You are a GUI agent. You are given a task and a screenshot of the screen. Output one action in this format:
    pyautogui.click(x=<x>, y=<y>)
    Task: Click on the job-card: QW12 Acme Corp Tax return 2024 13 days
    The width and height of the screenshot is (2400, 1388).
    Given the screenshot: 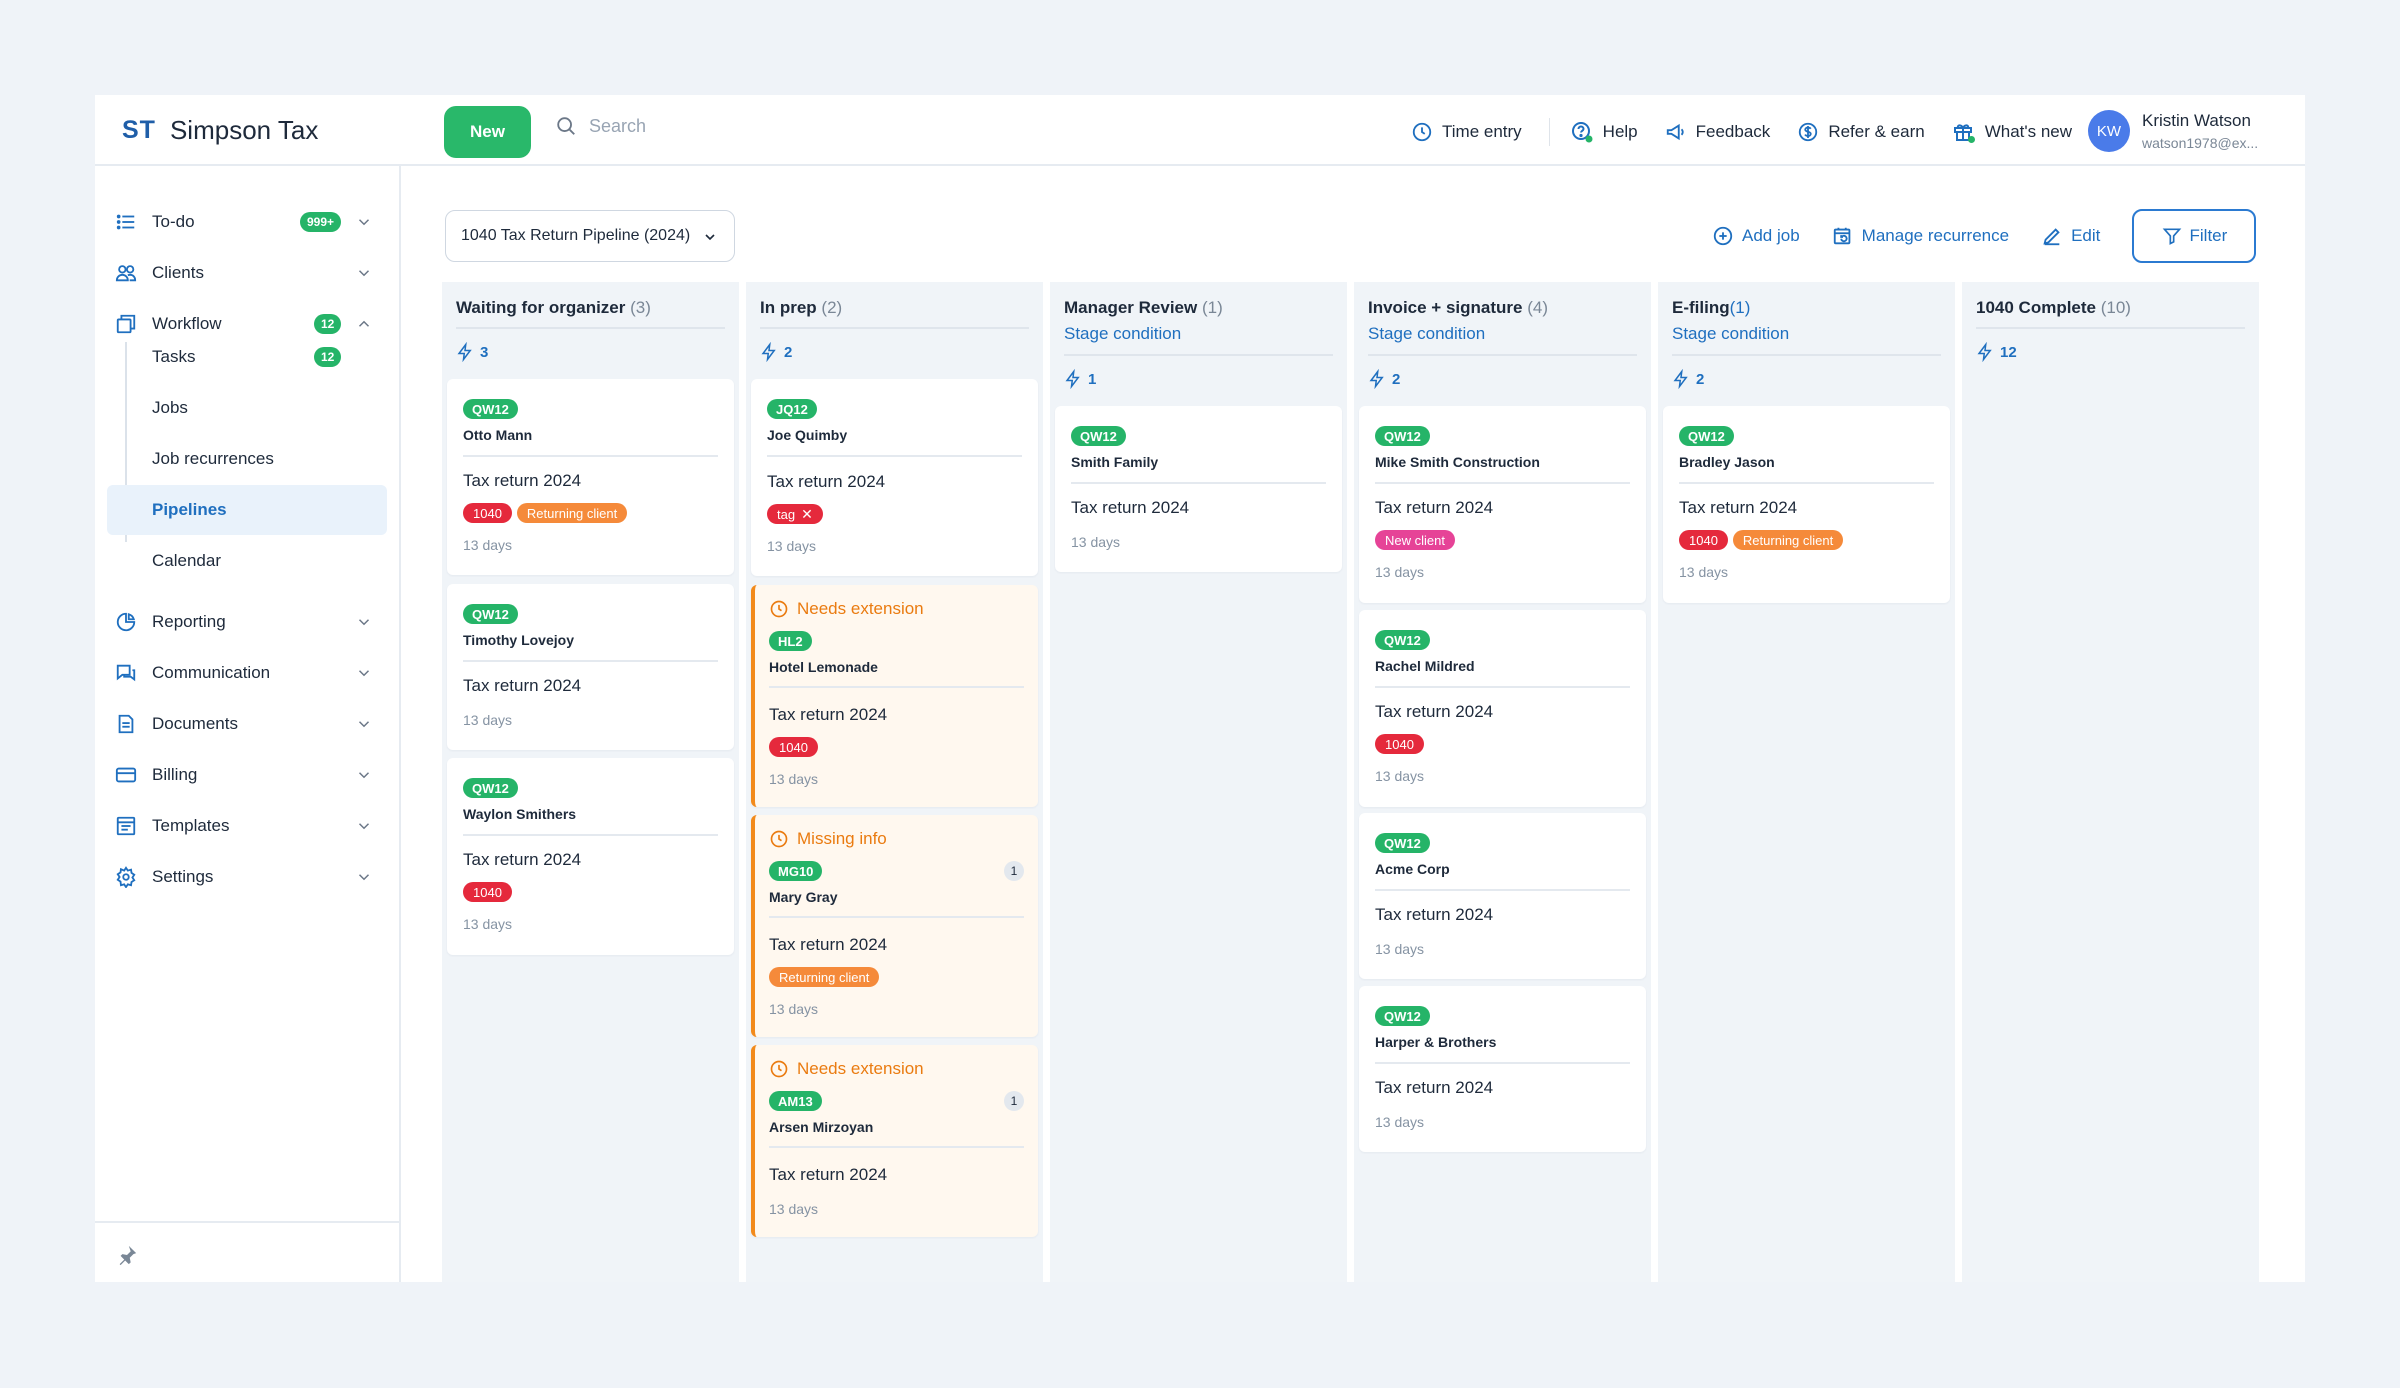 What is the action you would take?
    pyautogui.click(x=1502, y=896)
    